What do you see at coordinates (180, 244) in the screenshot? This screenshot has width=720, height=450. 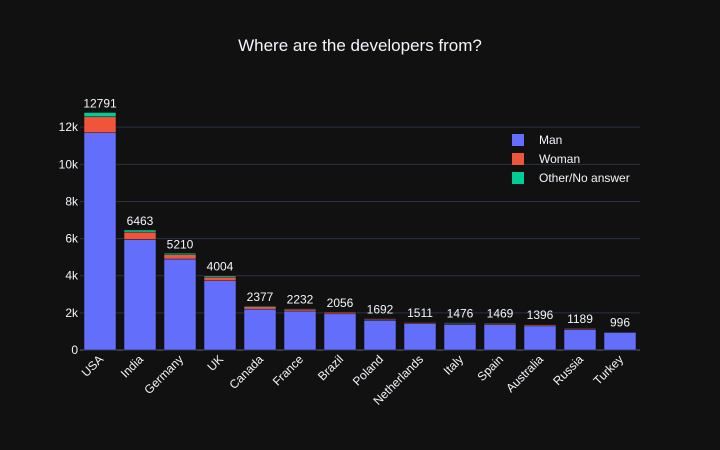 I see `bar-total-label: 5210` at bounding box center [180, 244].